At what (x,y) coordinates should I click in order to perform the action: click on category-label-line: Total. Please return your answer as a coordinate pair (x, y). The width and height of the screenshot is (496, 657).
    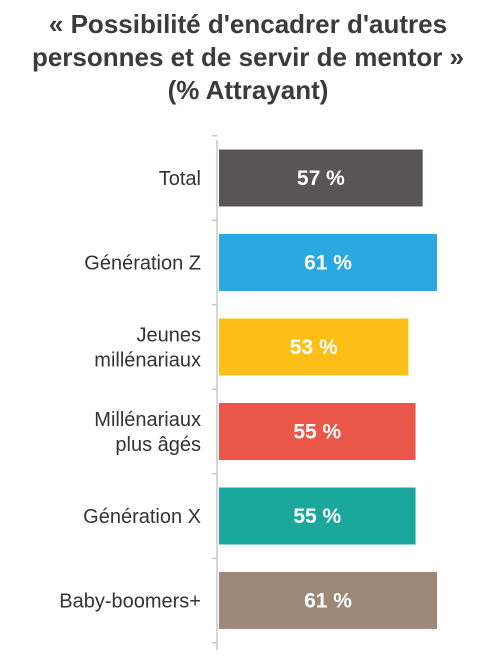
    Looking at the image, I should click on (180, 179).